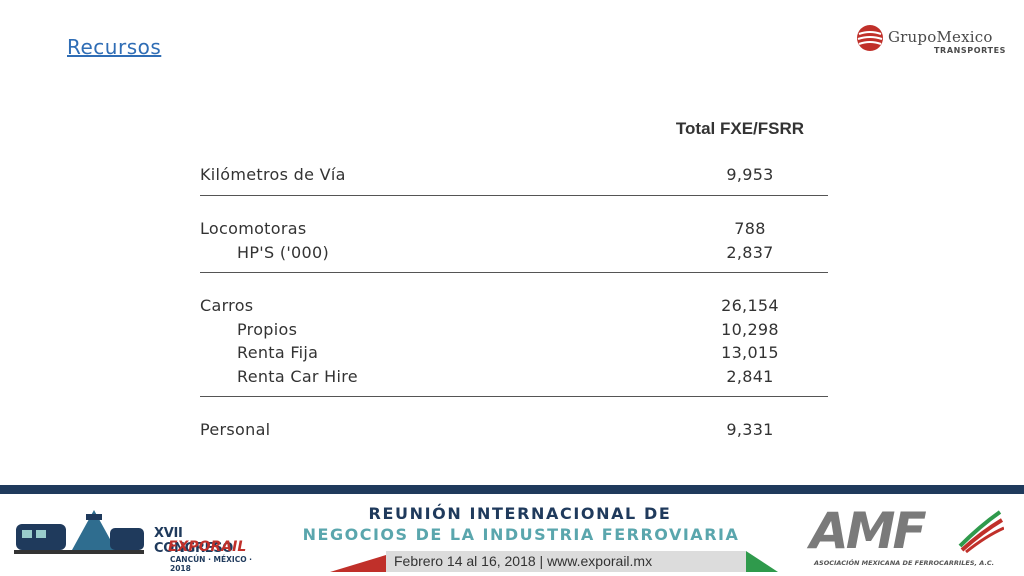 The image size is (1024, 576). I want to click on amf-text: AMF, so click(868, 531).